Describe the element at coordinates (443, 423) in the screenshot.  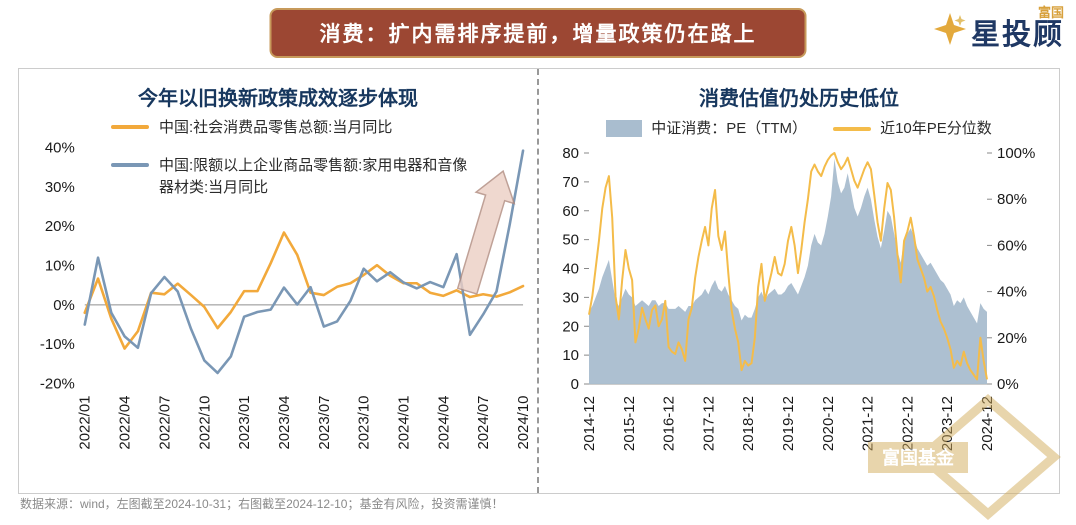
I see `svg-text: 2024/04` at that location.